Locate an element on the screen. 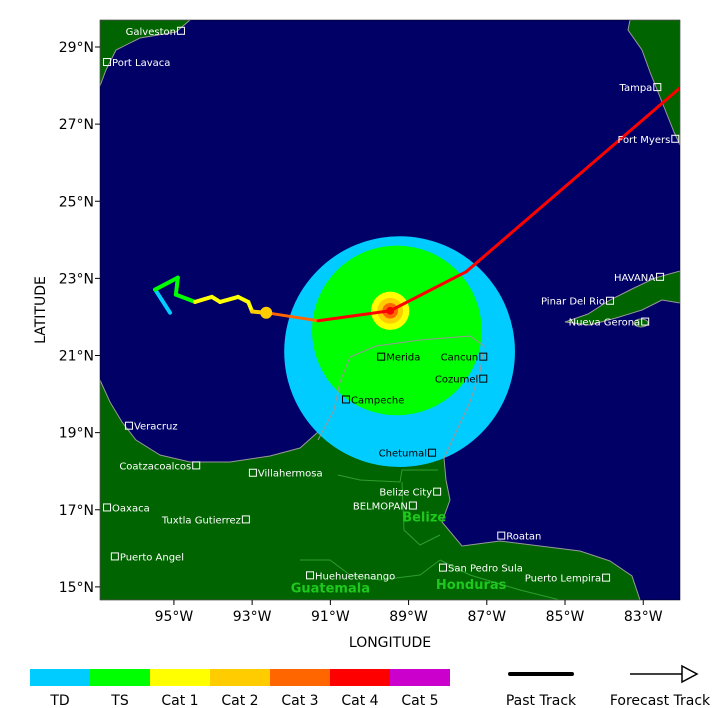 This screenshot has width=720, height=708. city-label: Port Lavaca is located at coordinates (141, 63).